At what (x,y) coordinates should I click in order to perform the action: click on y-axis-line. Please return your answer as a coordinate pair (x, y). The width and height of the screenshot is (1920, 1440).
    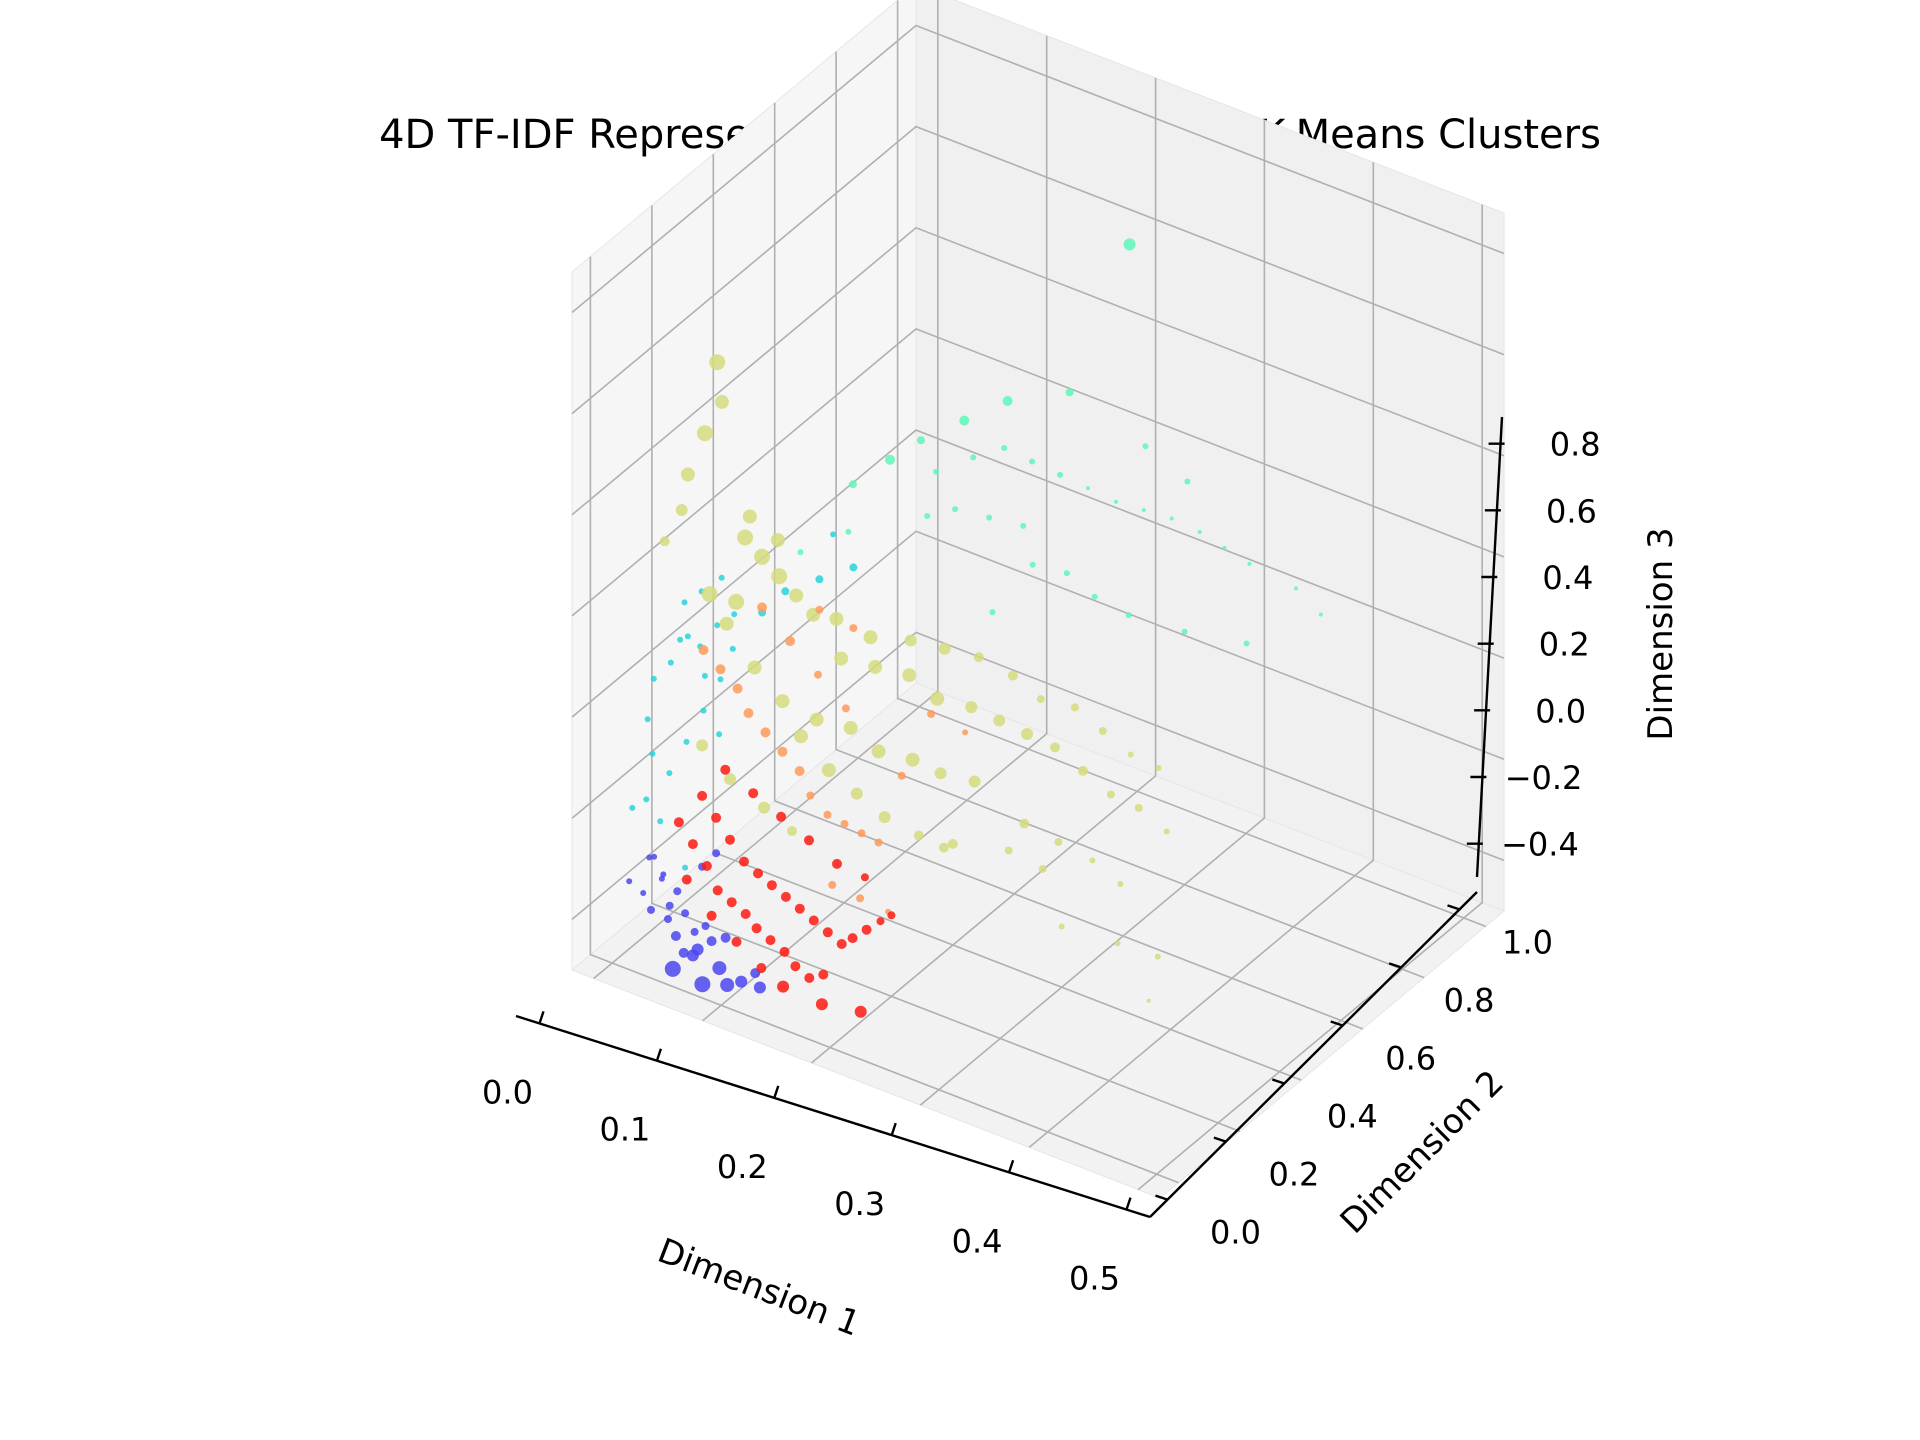
    Looking at the image, I should click on (1313, 1054).